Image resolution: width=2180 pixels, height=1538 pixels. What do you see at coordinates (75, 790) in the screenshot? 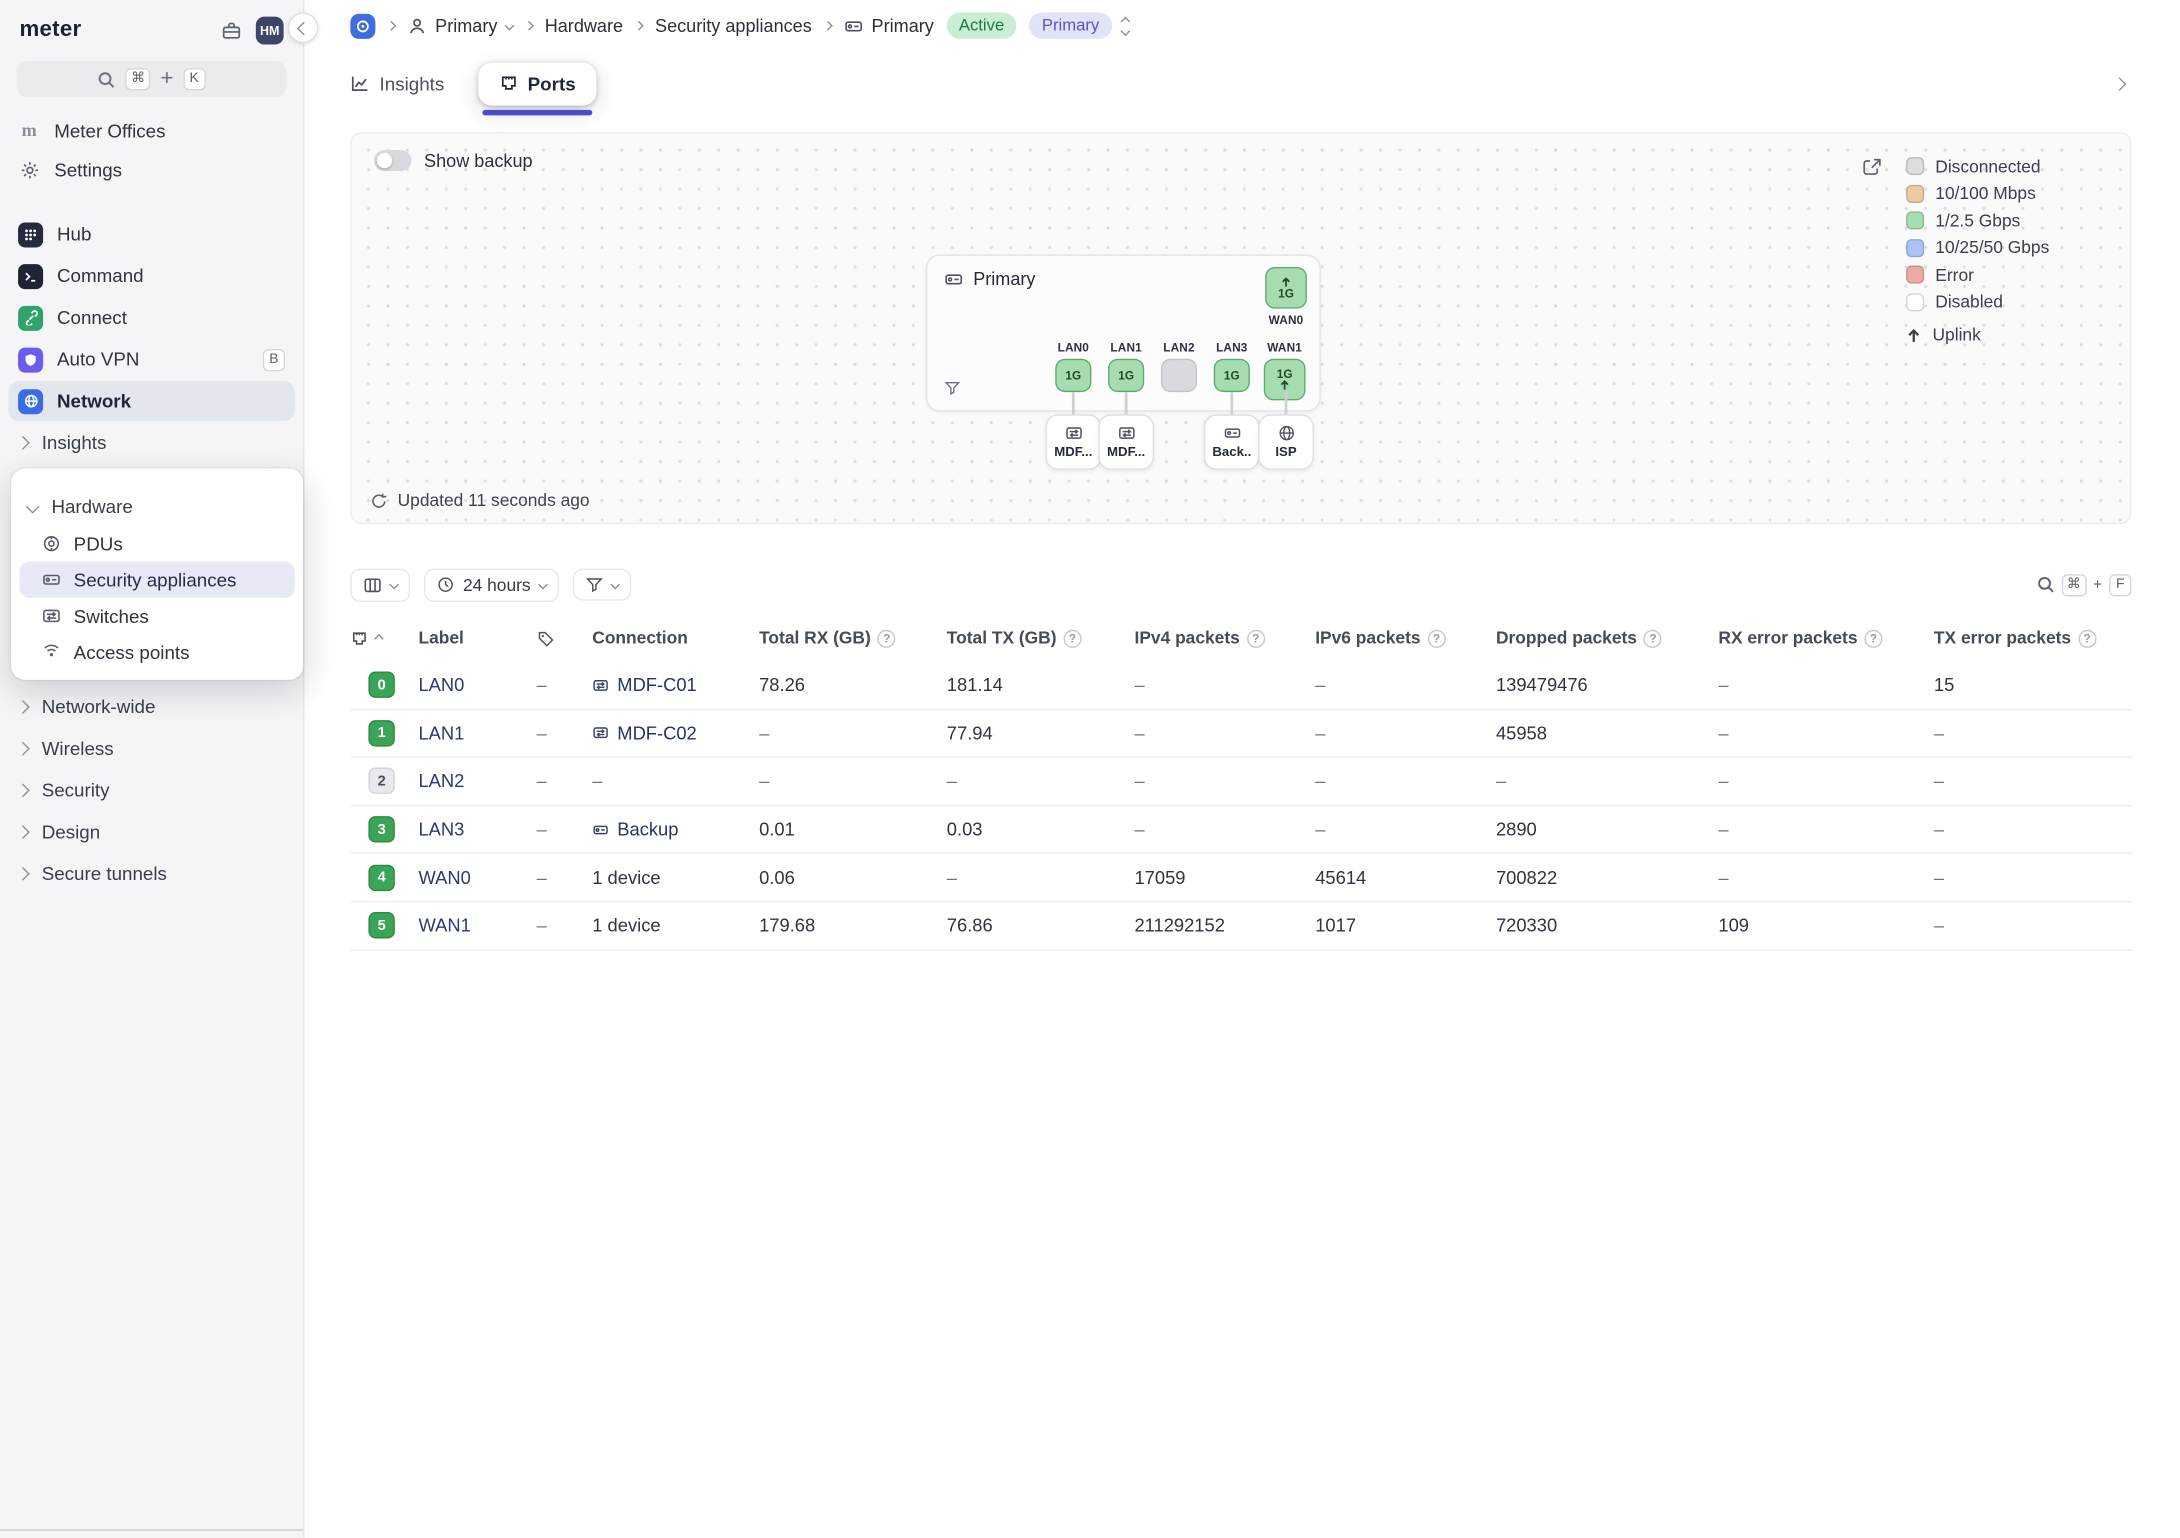
I see `security-label: Security` at bounding box center [75, 790].